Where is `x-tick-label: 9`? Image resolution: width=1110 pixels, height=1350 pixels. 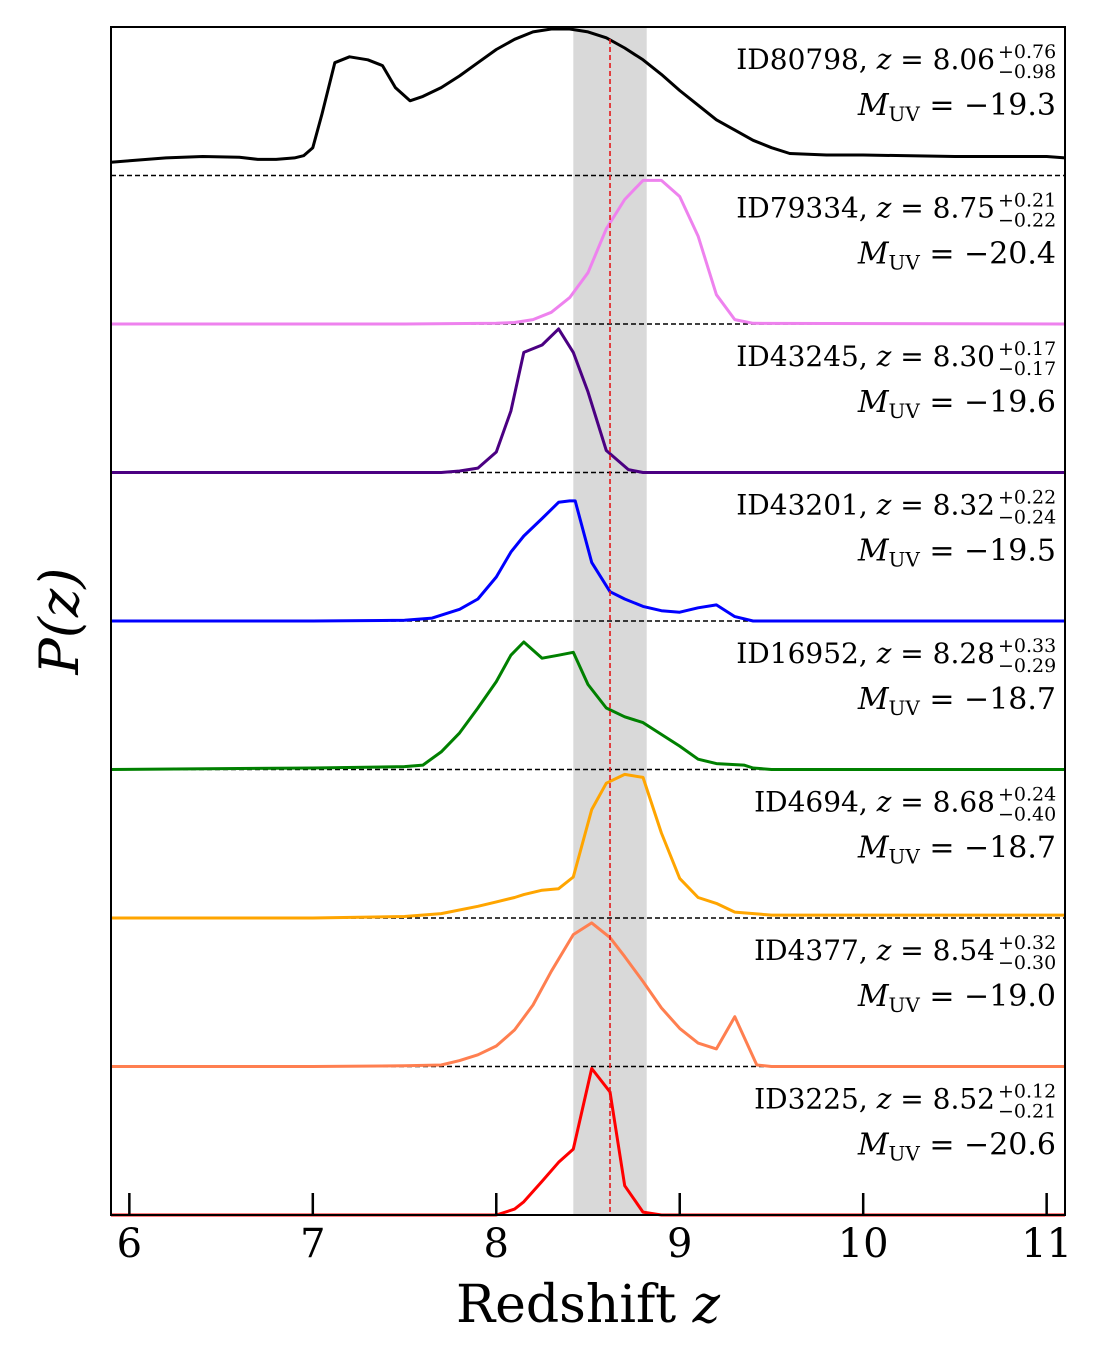 x-tick-label: 9 is located at coordinates (679, 1244).